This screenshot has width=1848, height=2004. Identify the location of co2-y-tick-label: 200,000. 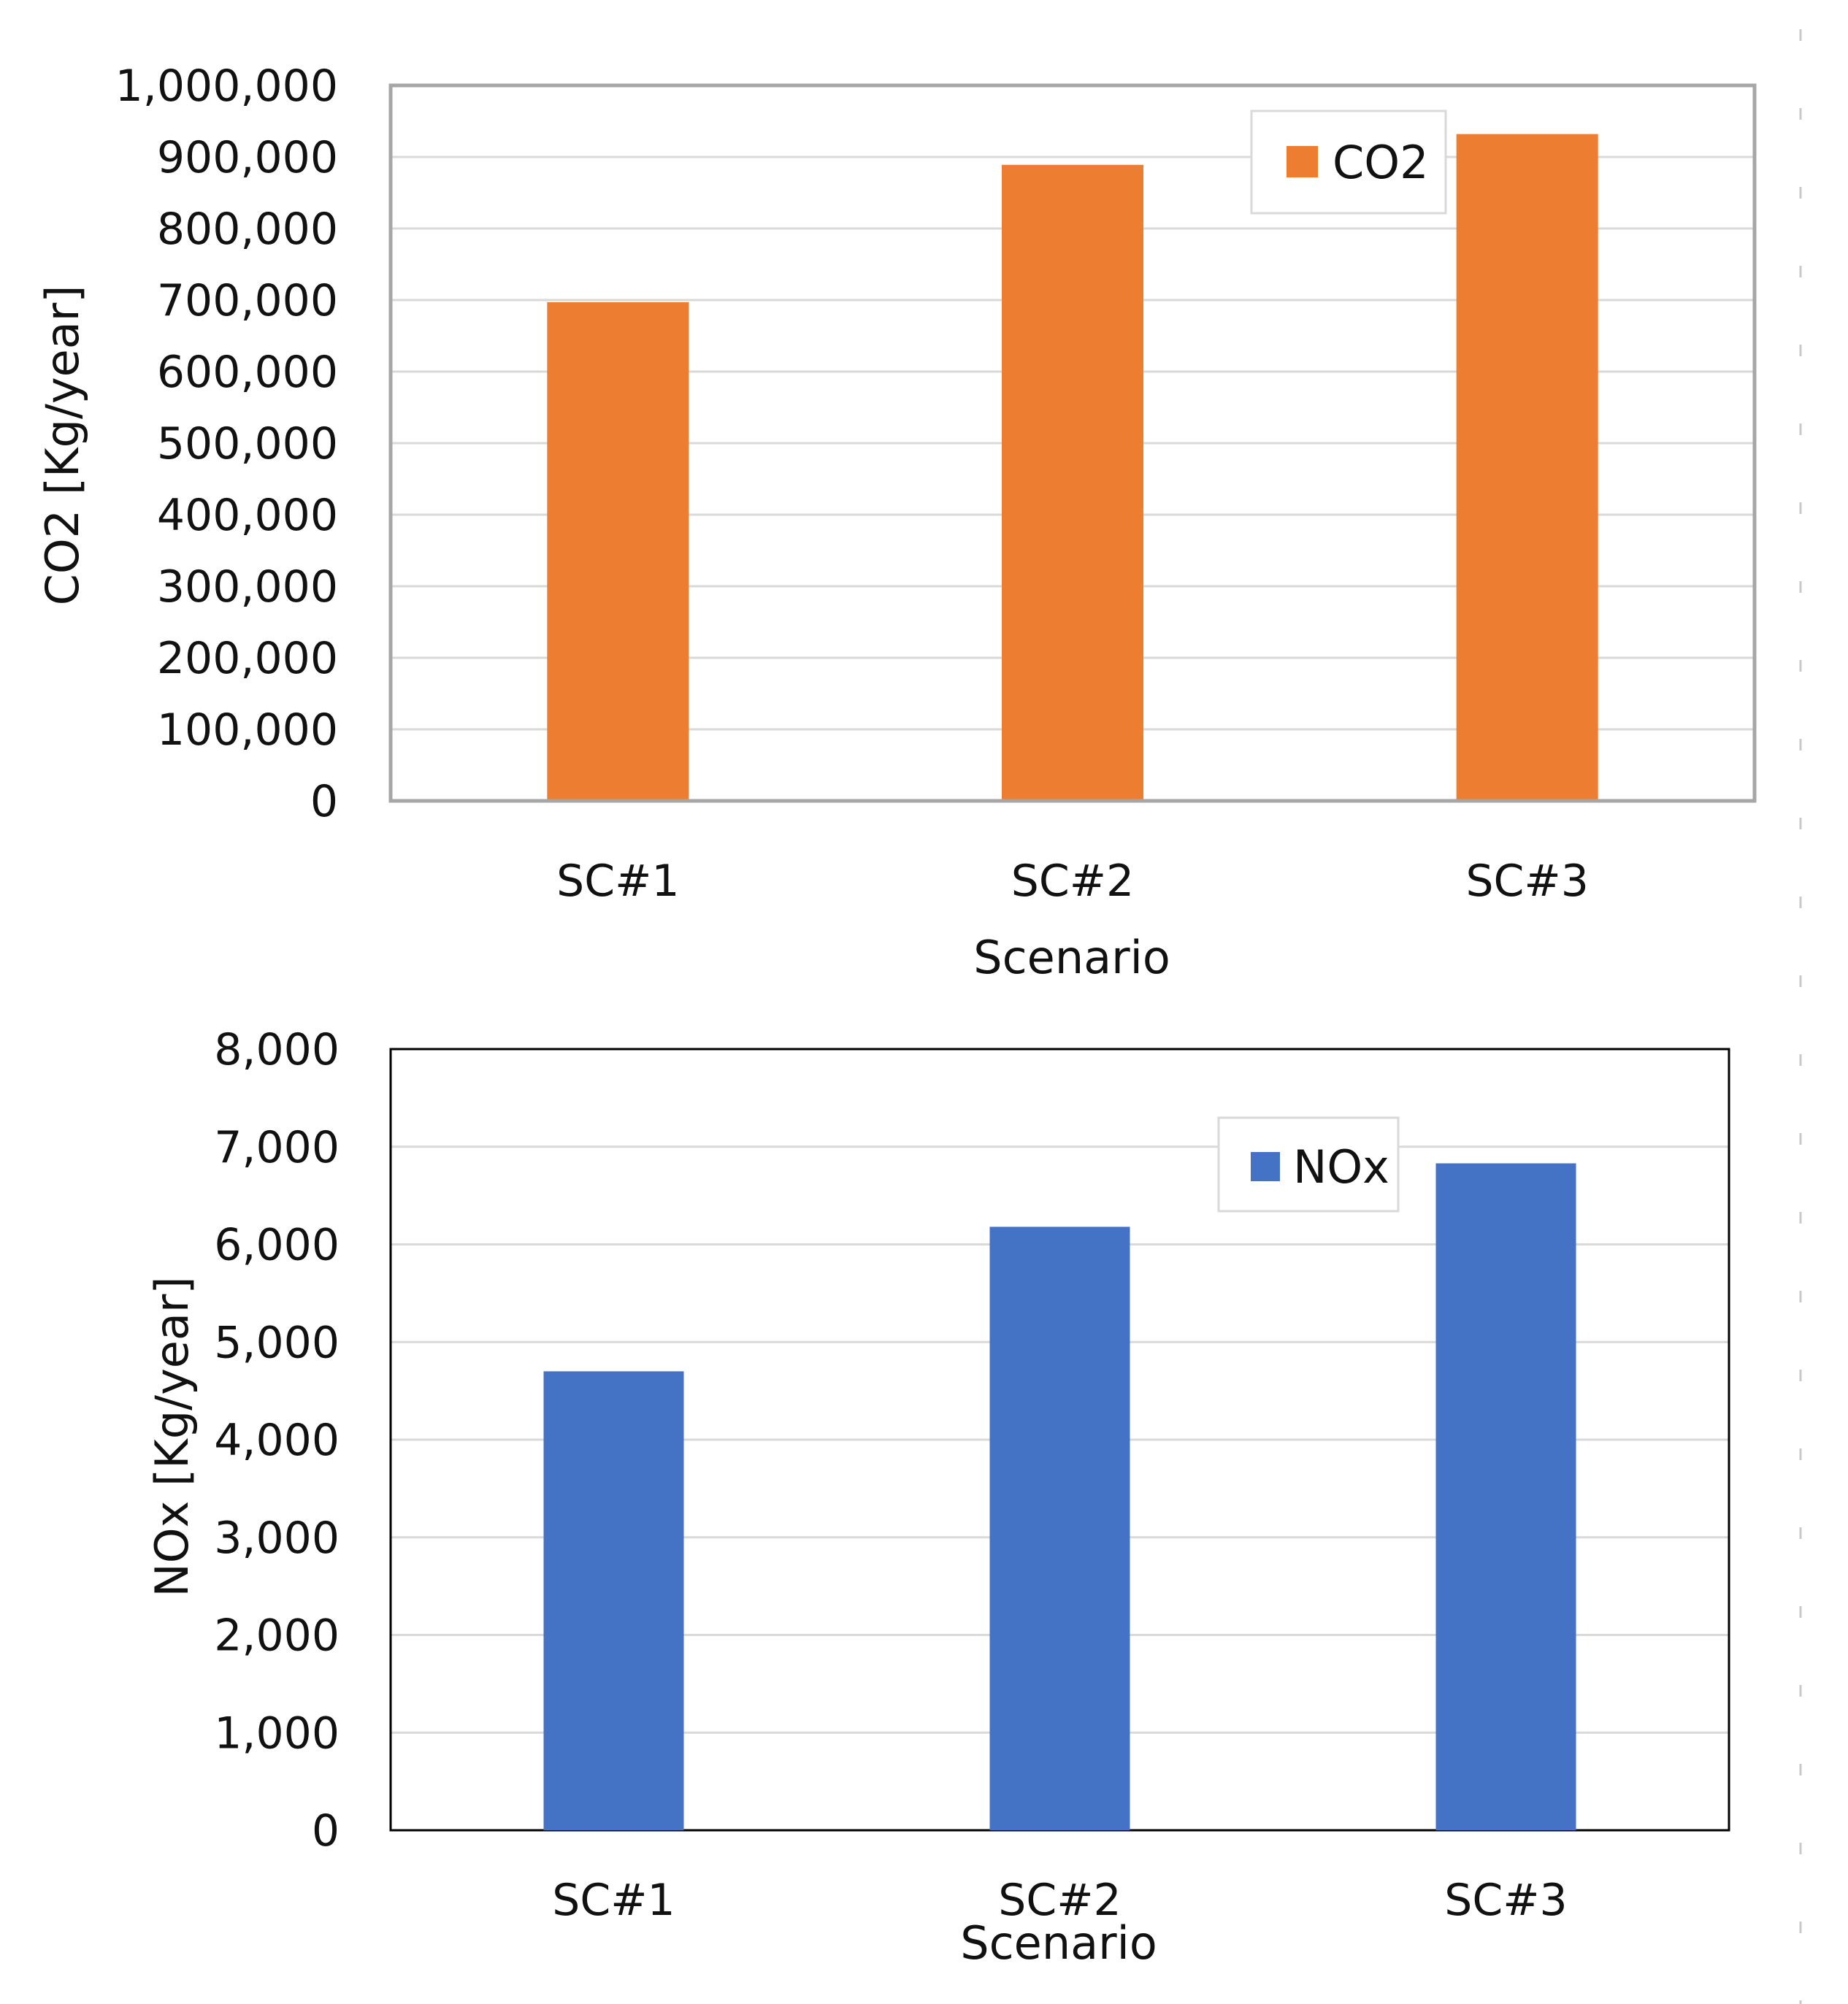
(248, 658).